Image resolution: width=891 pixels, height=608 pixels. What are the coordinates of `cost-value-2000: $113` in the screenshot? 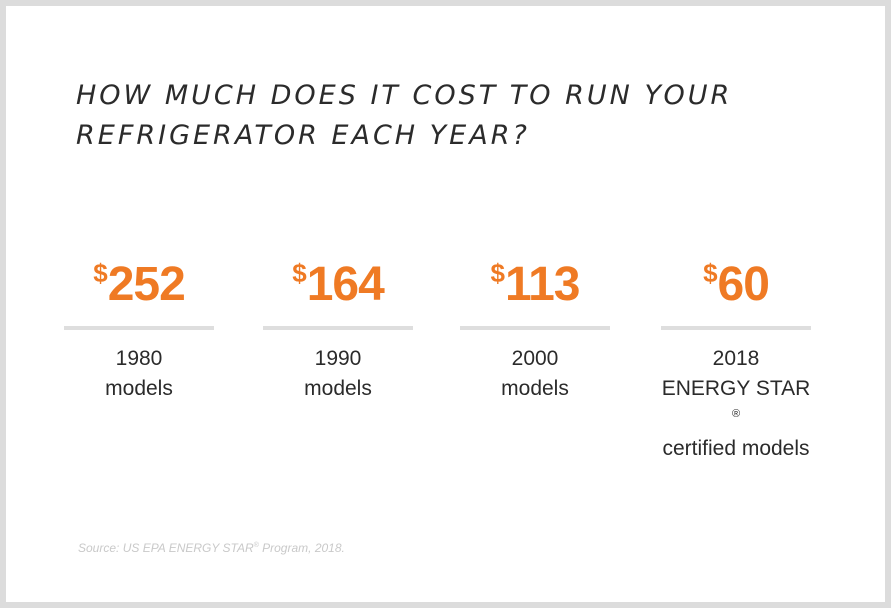 It's located at (535, 285).